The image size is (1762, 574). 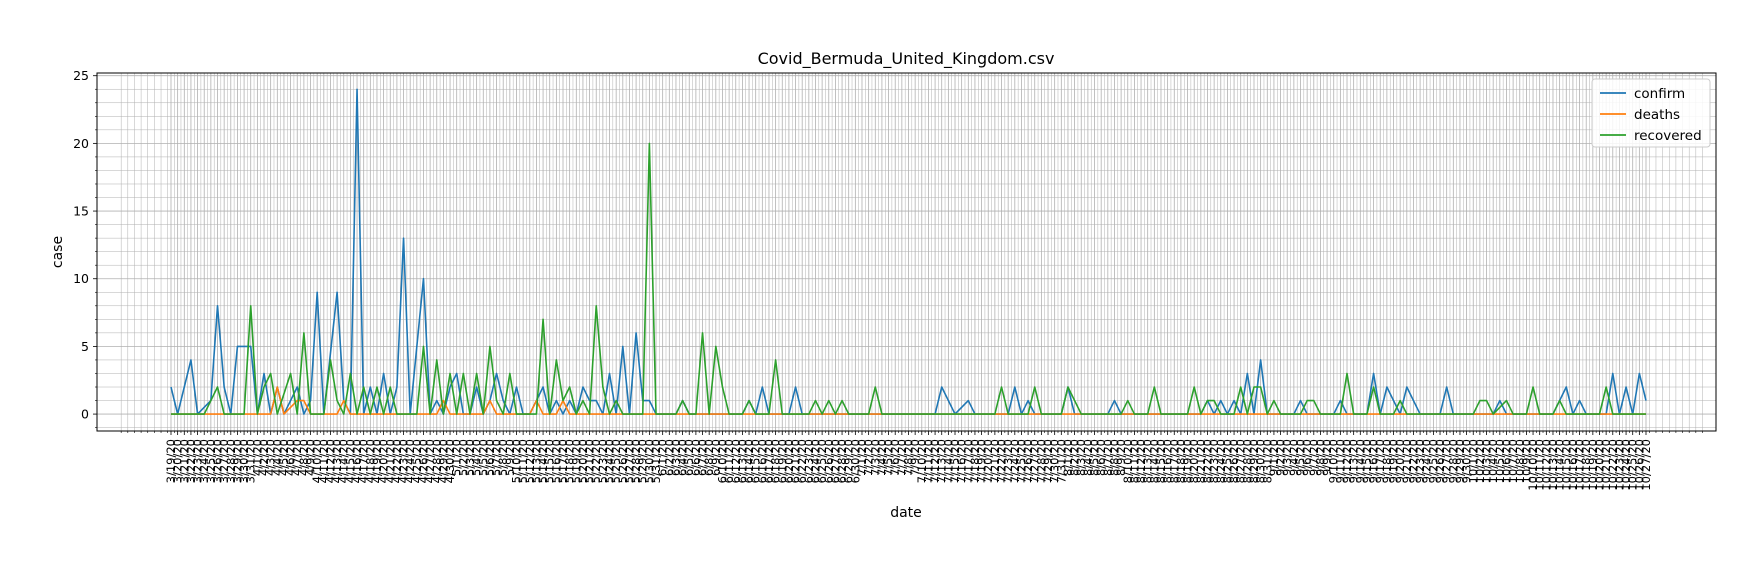 I want to click on x-tick-label: 8/27/20, so click(x=1241, y=461).